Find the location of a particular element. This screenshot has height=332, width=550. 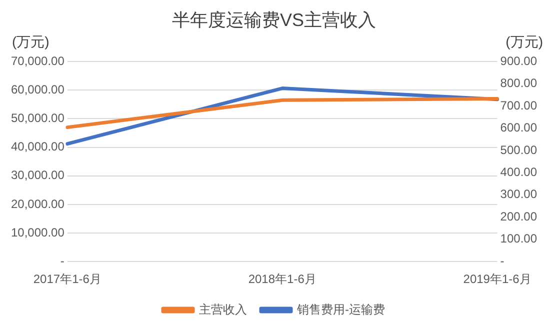

y2-tick-label: 300.00 is located at coordinates (519, 194).